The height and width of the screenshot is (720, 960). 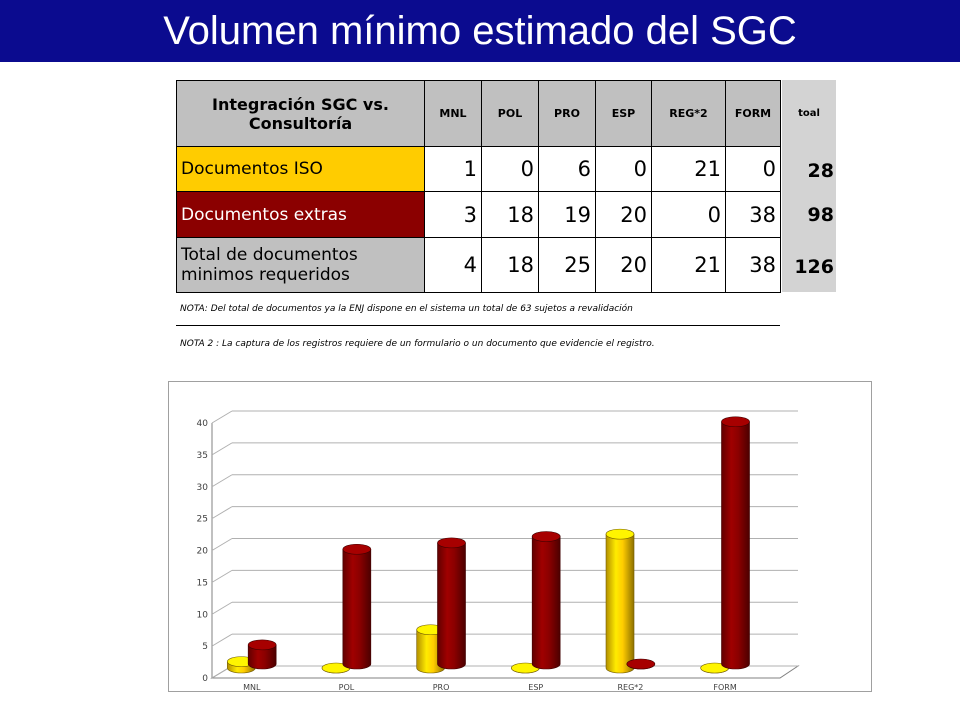 I want to click on y-tick-label: 5, so click(x=205, y=647).